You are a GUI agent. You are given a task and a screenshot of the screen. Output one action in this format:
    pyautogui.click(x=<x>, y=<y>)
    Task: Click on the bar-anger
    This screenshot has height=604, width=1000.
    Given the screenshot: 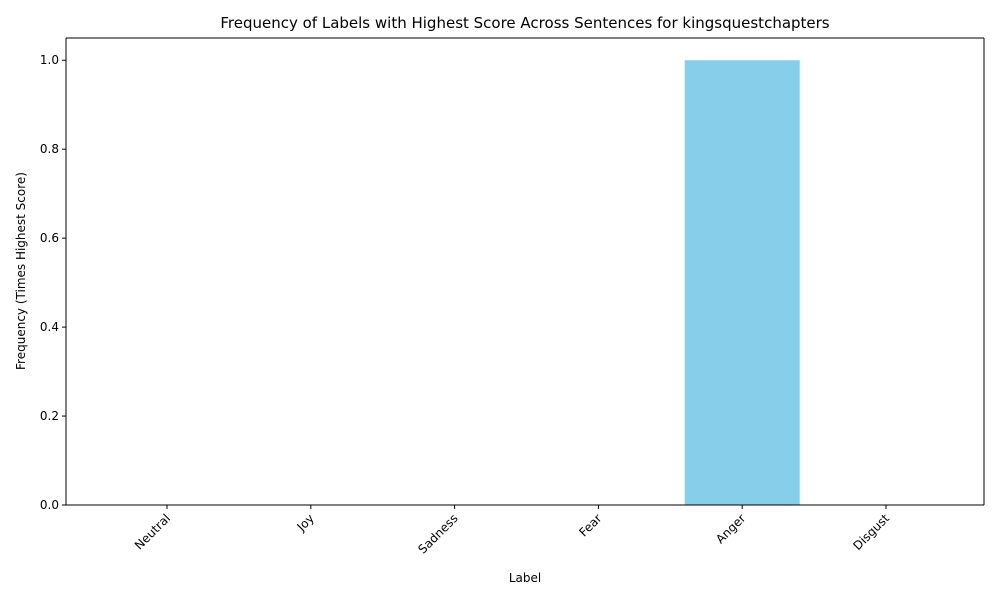 What is the action you would take?
    pyautogui.click(x=742, y=282)
    